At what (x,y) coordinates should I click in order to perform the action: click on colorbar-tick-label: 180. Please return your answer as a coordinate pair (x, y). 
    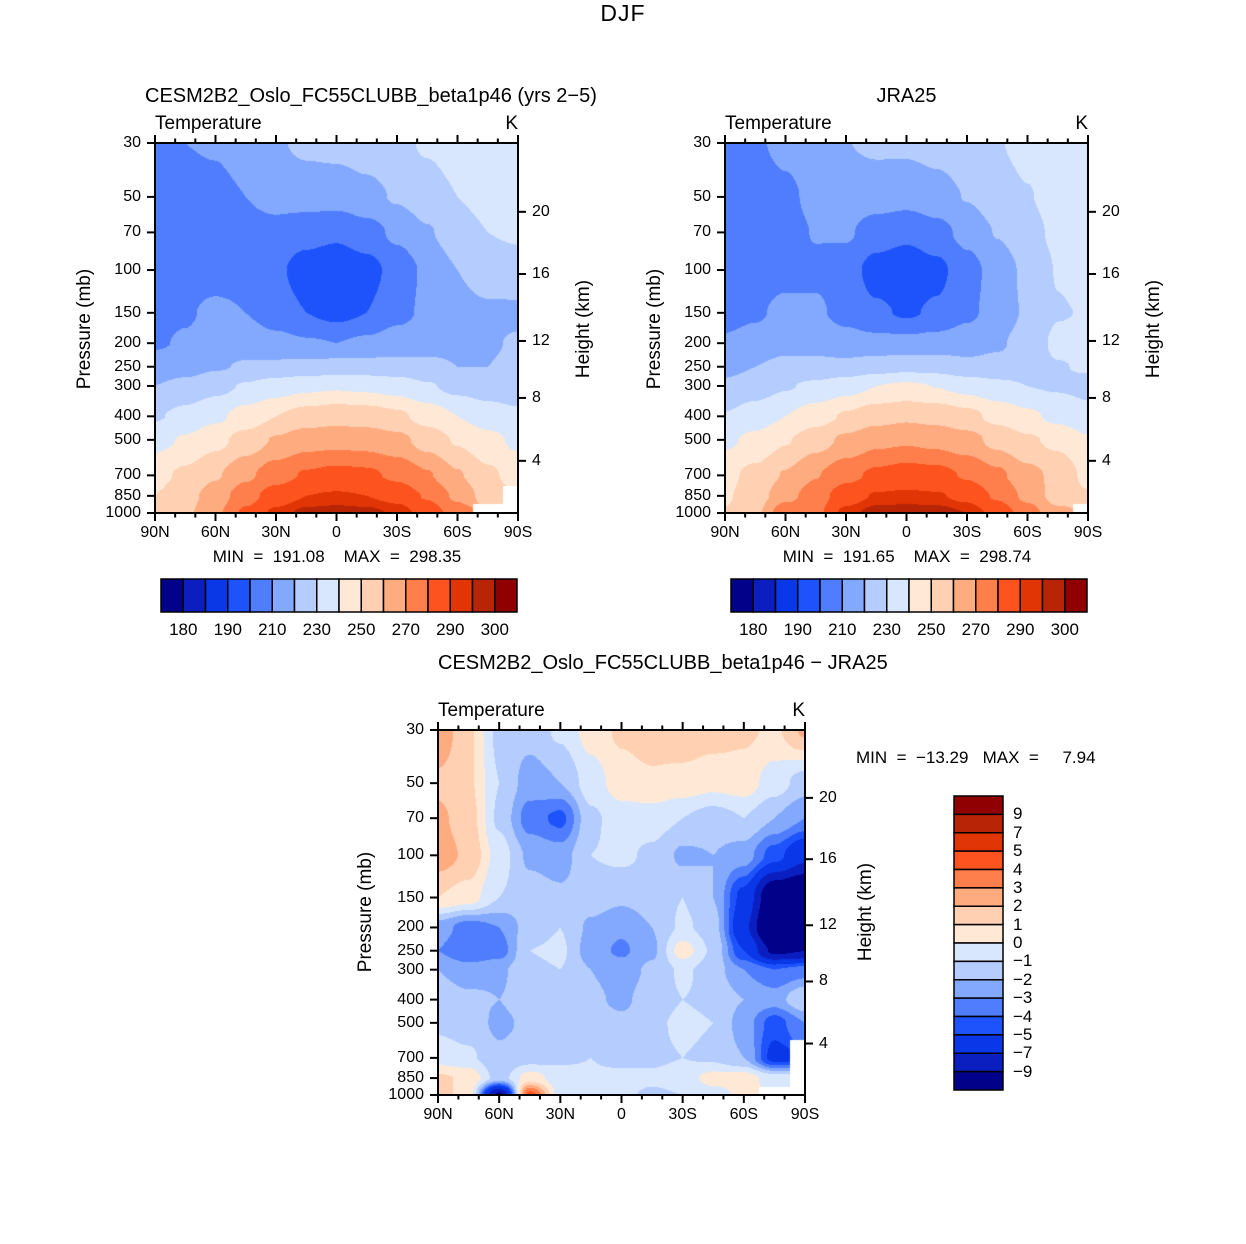
    Looking at the image, I should click on (753, 629).